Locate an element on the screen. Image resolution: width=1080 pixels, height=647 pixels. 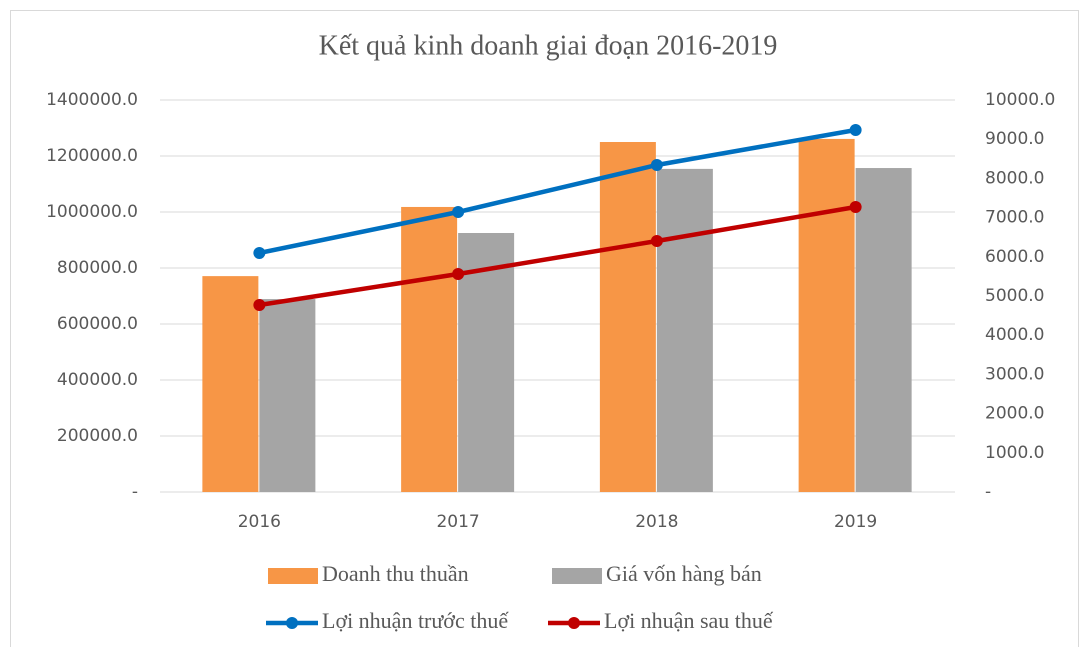
x-tick-label: 2018 is located at coordinates (656, 522).